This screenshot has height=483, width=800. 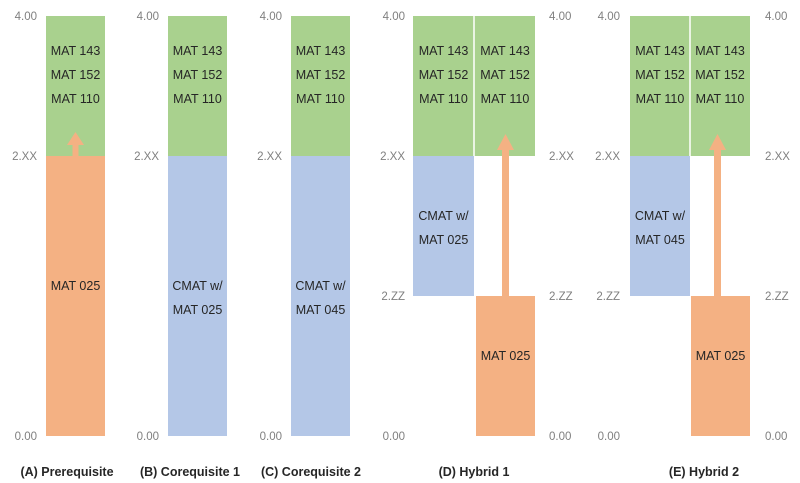 I want to click on panel-title: (C) Corequisite 2, so click(x=311, y=472).